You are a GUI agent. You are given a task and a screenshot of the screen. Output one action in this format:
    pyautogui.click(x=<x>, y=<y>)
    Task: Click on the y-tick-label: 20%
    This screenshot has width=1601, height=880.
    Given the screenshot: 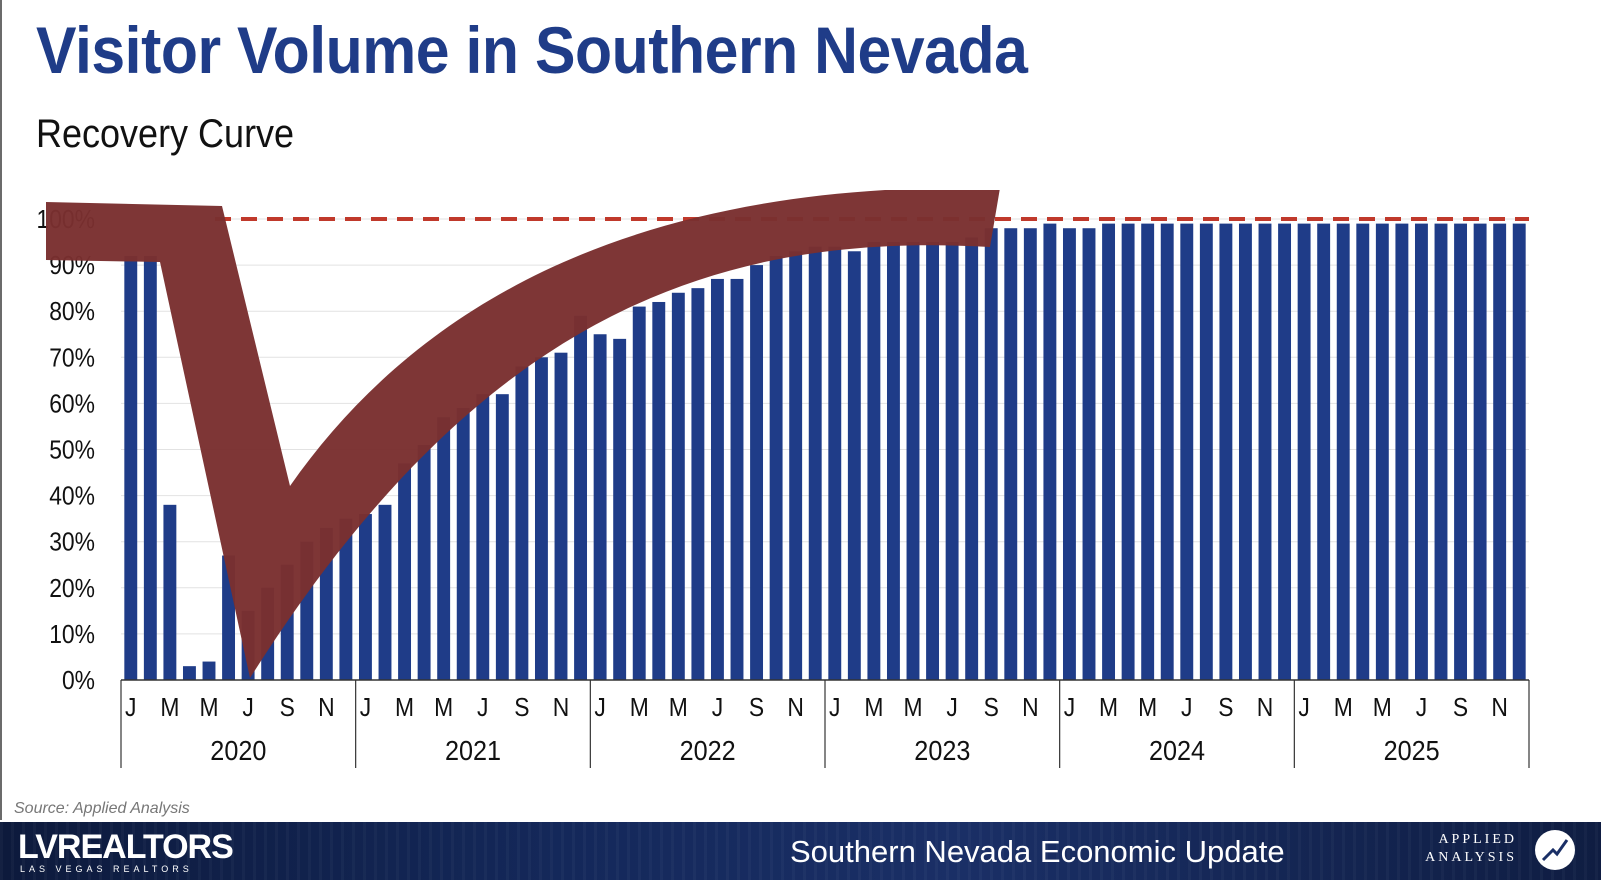 What is the action you would take?
    pyautogui.click(x=72, y=589)
    